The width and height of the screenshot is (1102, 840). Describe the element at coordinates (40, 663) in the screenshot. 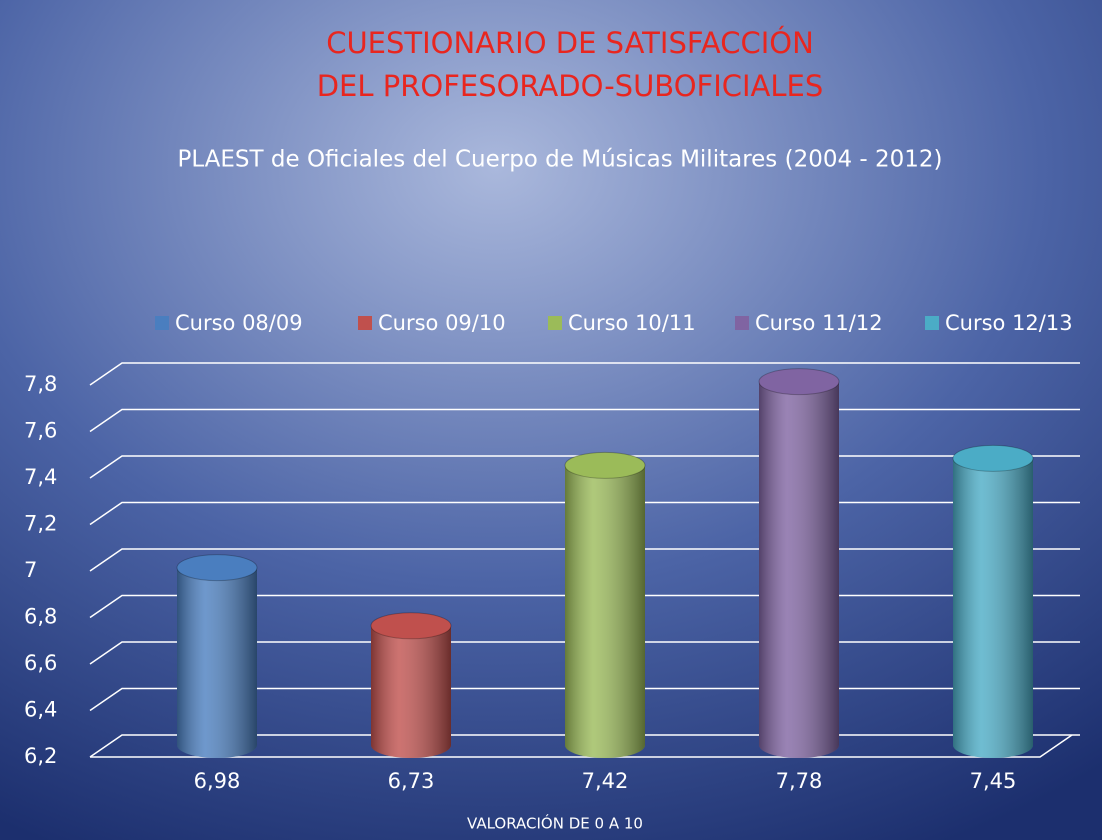

I see `y-tick-label: 6,6` at that location.